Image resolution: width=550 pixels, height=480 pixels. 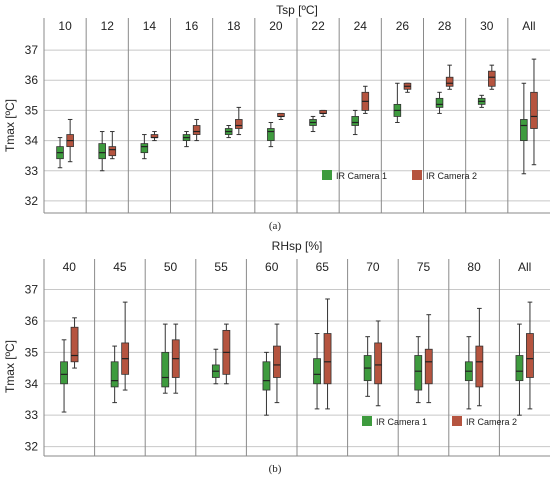 I want to click on category-label: 75, so click(x=424, y=267).